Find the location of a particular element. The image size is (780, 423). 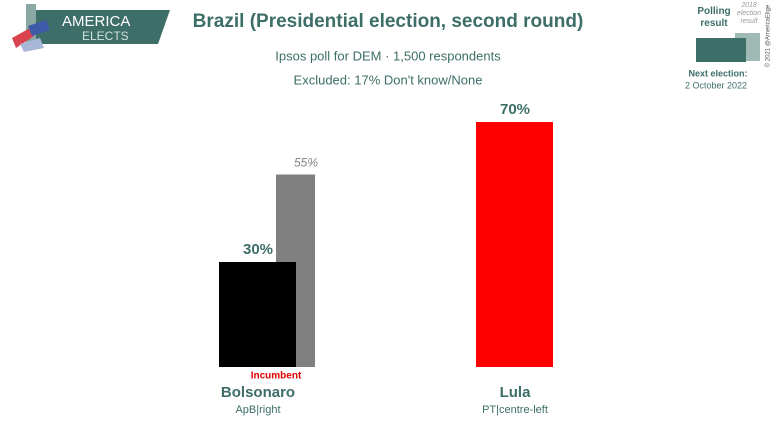

value-label: 30% is located at coordinates (258, 249).